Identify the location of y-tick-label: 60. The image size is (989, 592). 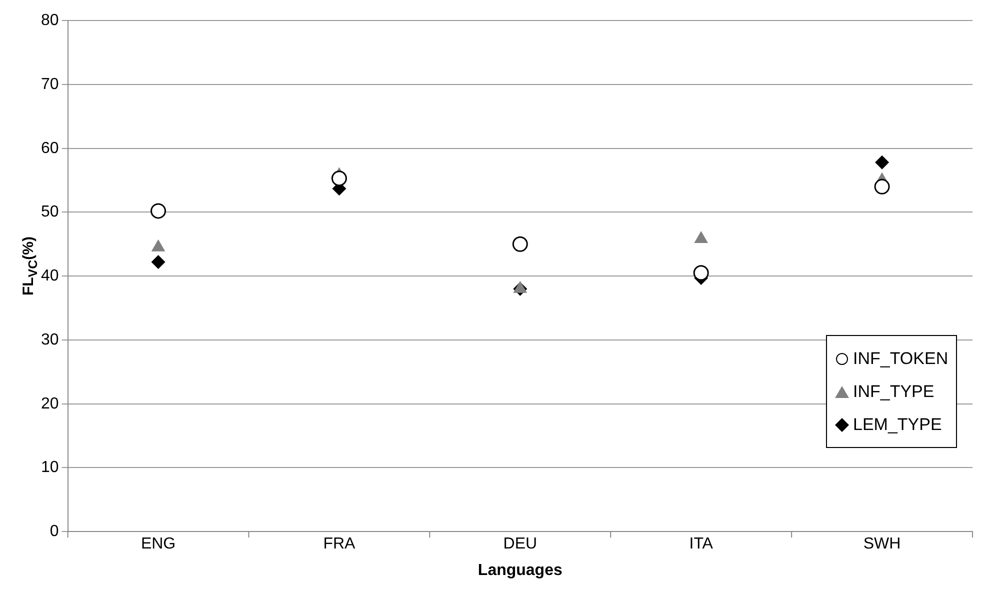
(50, 148).